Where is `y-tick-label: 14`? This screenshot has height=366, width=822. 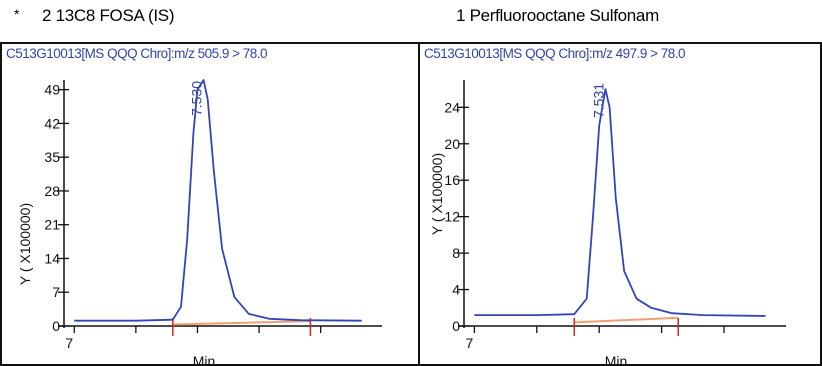 y-tick-label: 14 is located at coordinates (52, 258).